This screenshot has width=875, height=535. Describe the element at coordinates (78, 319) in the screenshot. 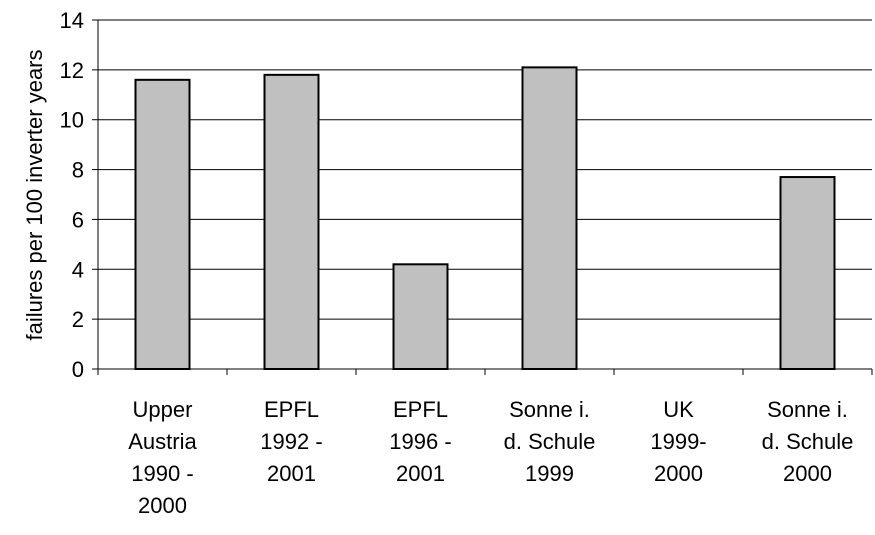

I see `y-tick-label: 2` at that location.